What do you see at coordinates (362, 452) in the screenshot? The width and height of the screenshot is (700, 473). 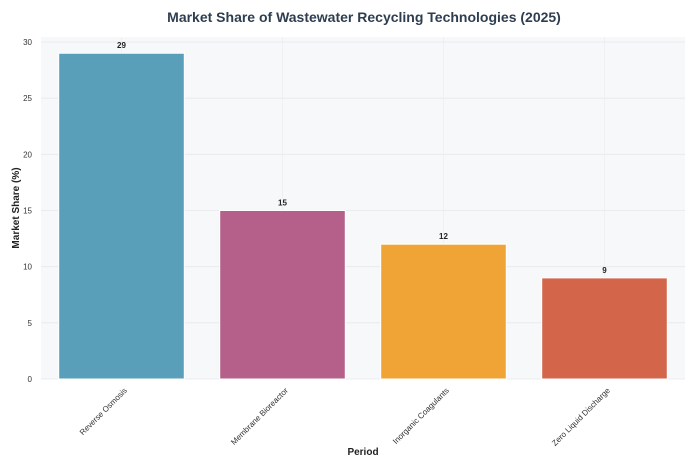 I see `x-axis-label: Period` at bounding box center [362, 452].